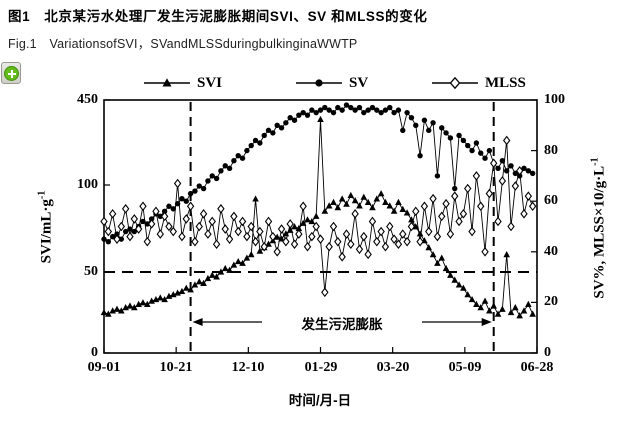 The width and height of the screenshot is (624, 421). What do you see at coordinates (465, 367) in the screenshot?
I see `x-tick-0509: 05-09` at bounding box center [465, 367].